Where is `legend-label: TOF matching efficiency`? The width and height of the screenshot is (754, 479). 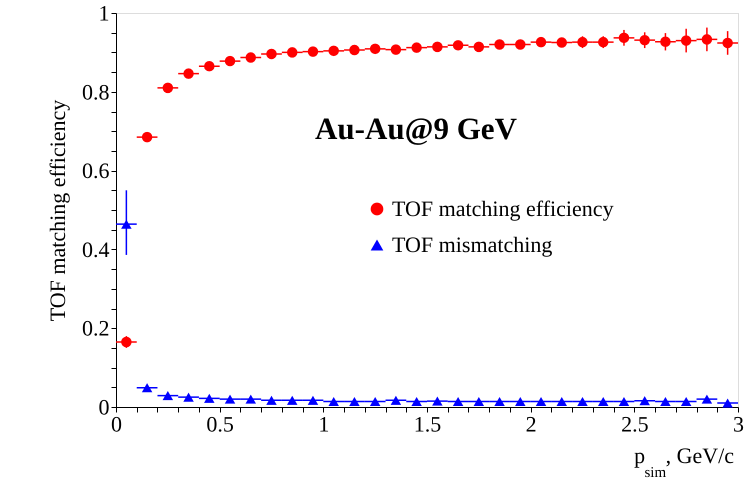
legend-label: TOF matching efficiency is located at coordinates (503, 208).